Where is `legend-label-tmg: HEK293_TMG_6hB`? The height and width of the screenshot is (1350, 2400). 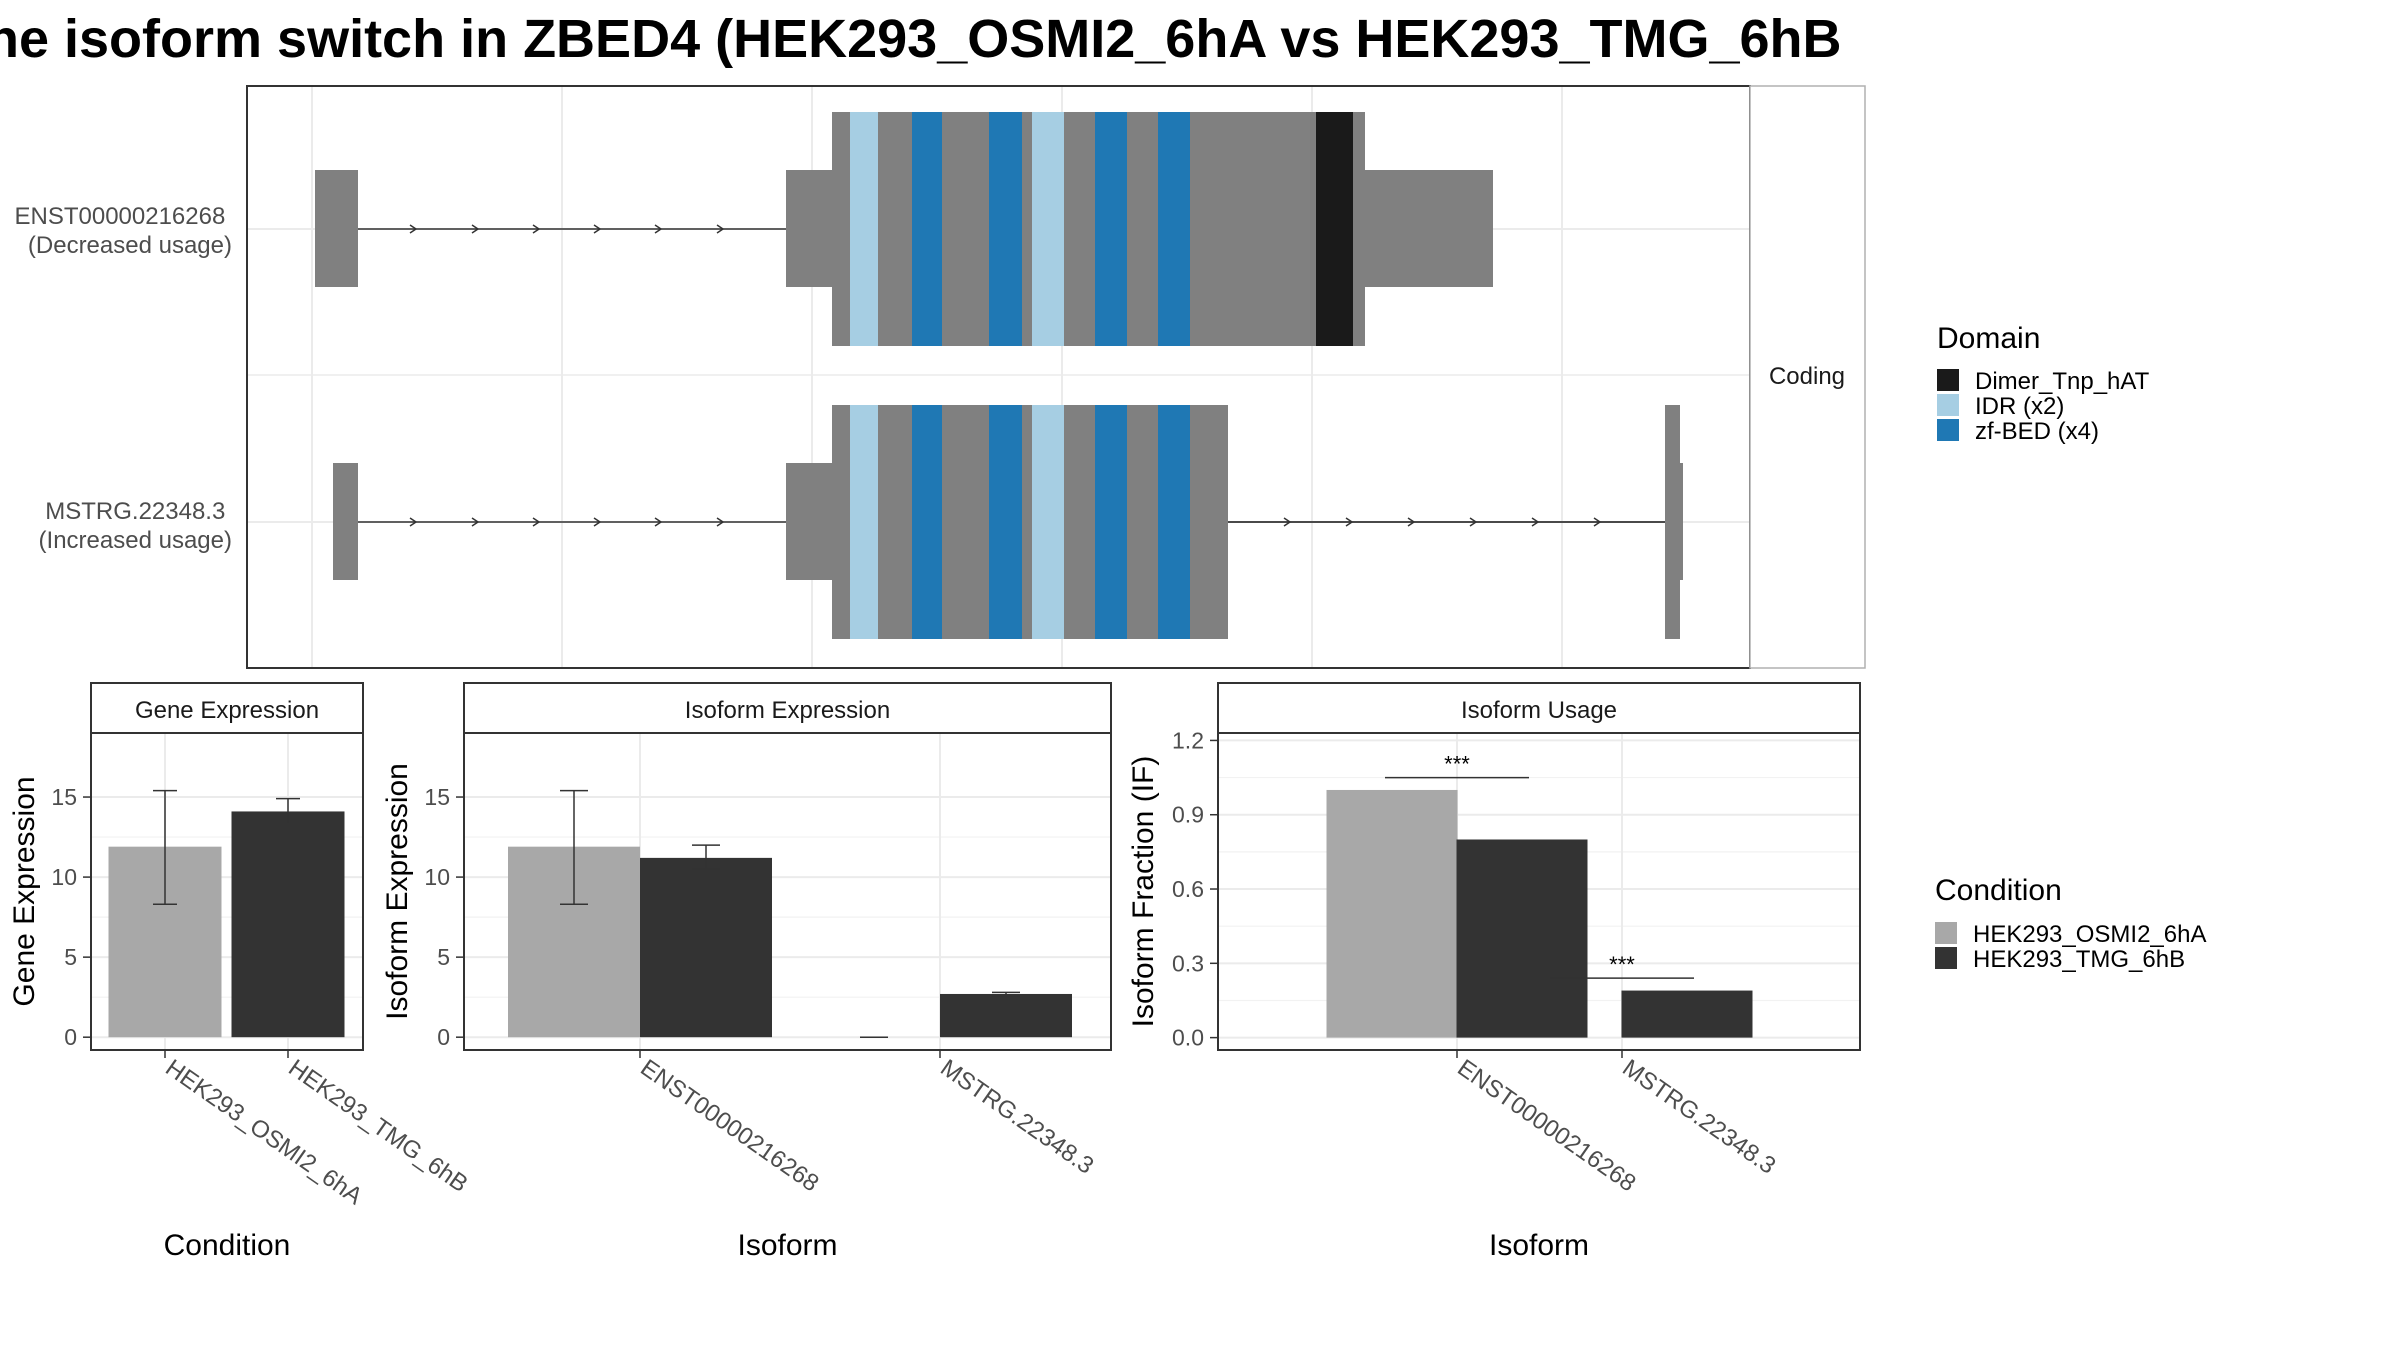 legend-label-tmg: HEK293_TMG_6hB is located at coordinates (2079, 959).